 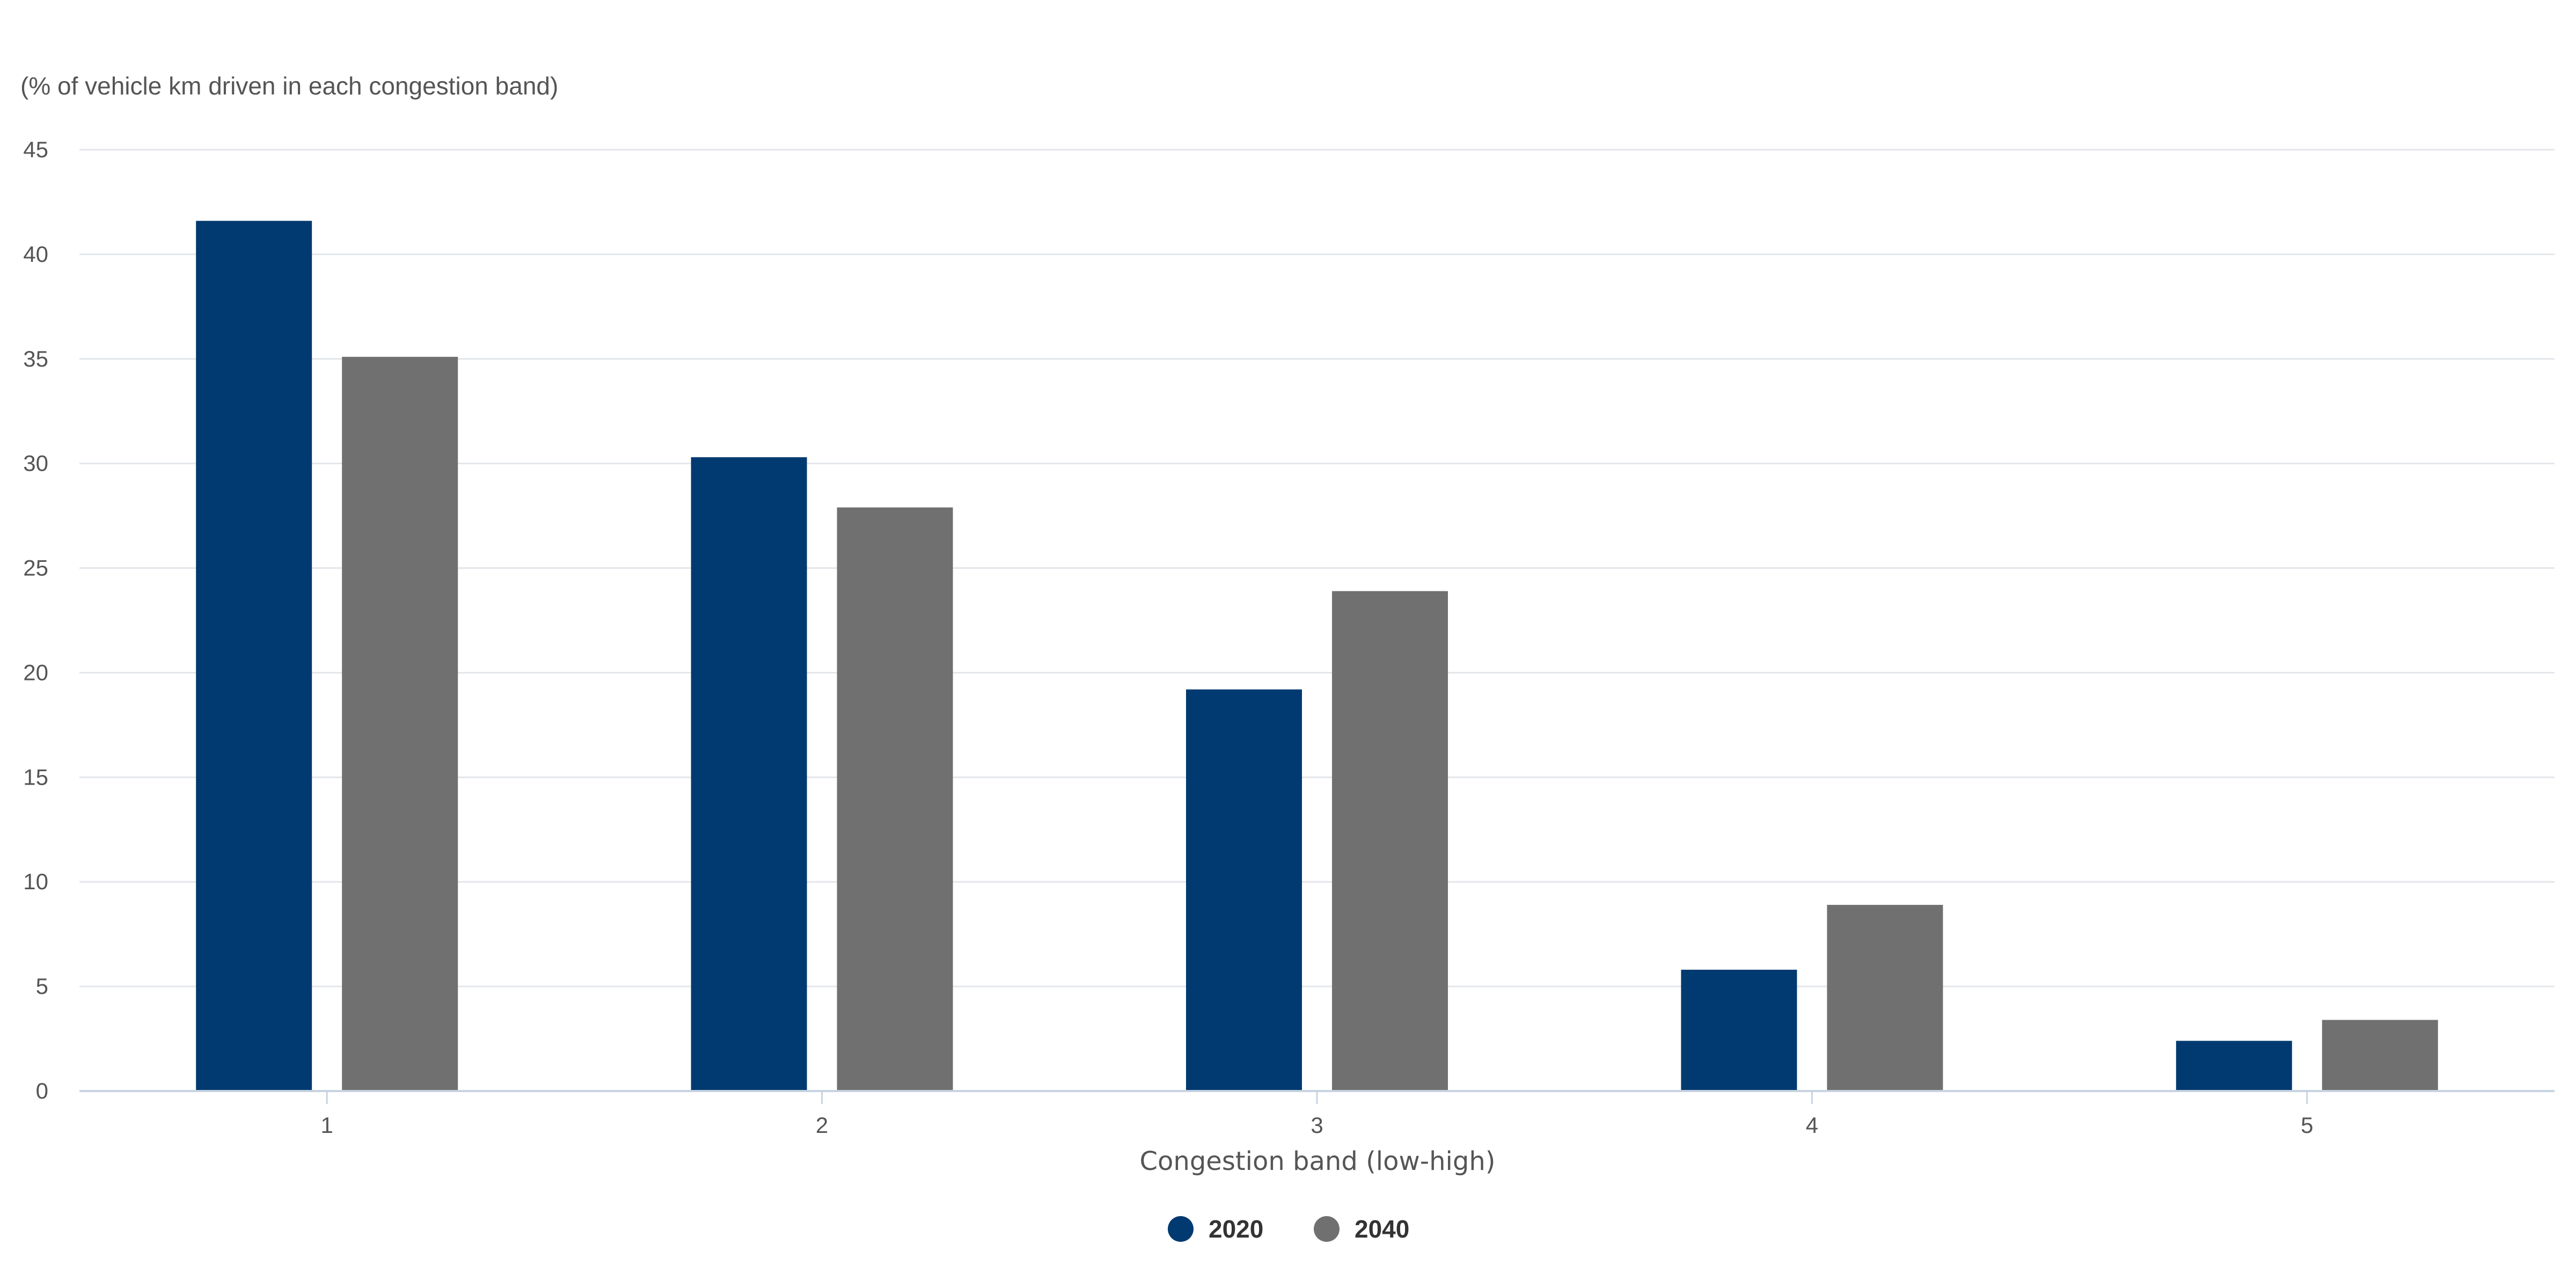 I want to click on y-axis-ticks: 0 5 10 15 20 25 30 35 40 45, so click(x=35, y=620).